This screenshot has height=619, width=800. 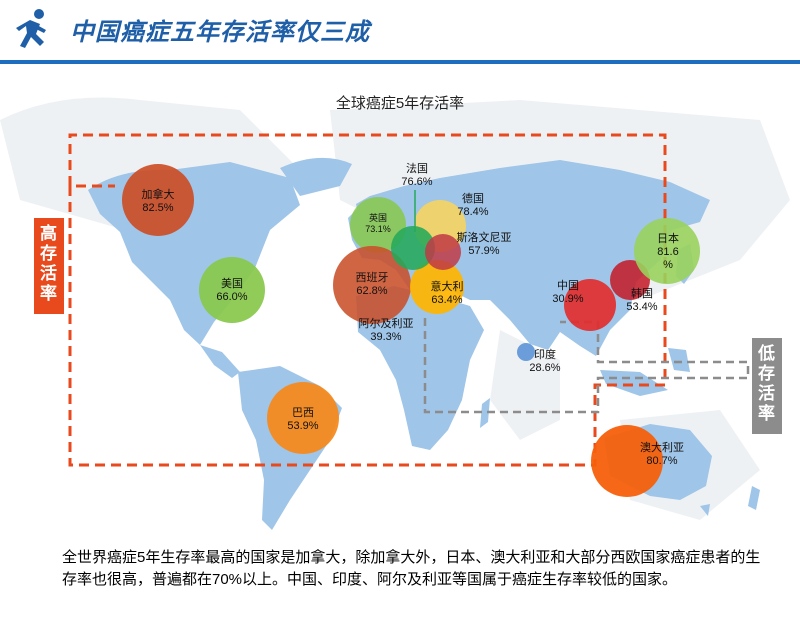 What do you see at coordinates (484, 244) in the screenshot?
I see `label-slovenia: 斯洛文尼亚 57.9%` at bounding box center [484, 244].